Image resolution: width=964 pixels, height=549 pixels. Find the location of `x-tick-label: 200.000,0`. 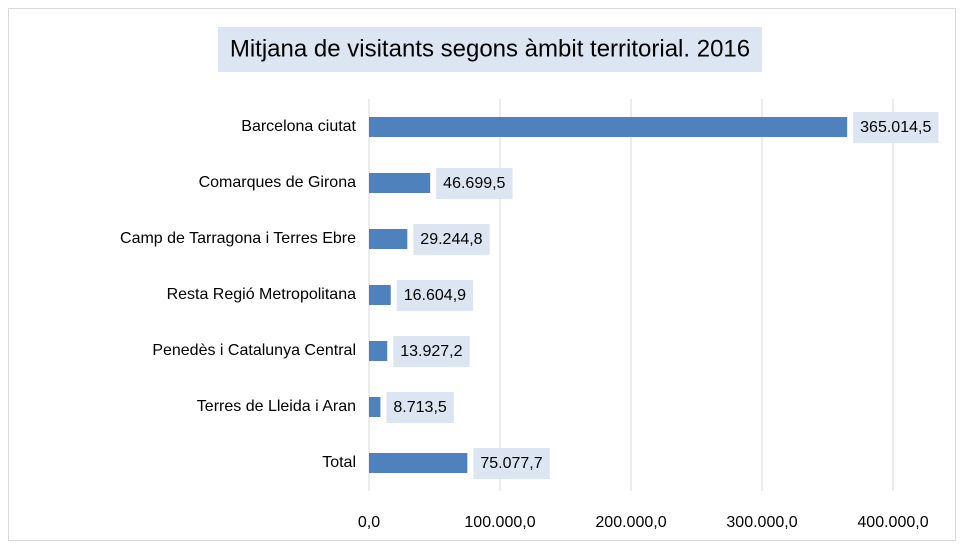

x-tick-label: 200.000,0 is located at coordinates (630, 522).